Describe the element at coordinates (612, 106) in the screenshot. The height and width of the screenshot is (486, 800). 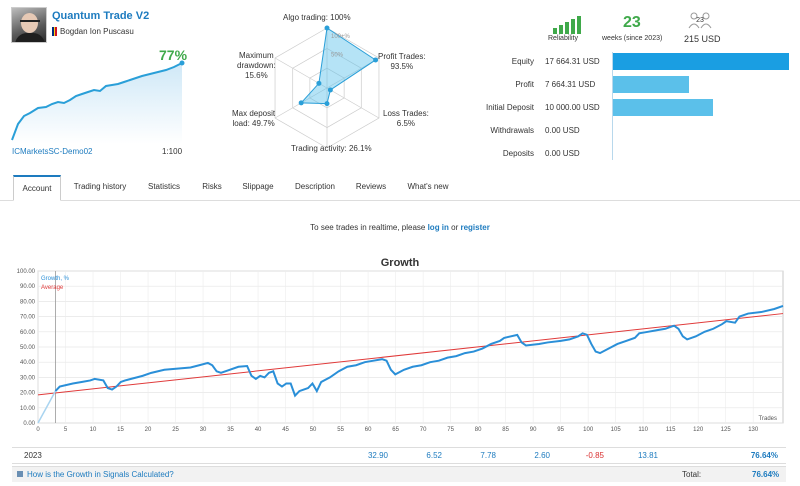
I see `stats-axis-line` at that location.